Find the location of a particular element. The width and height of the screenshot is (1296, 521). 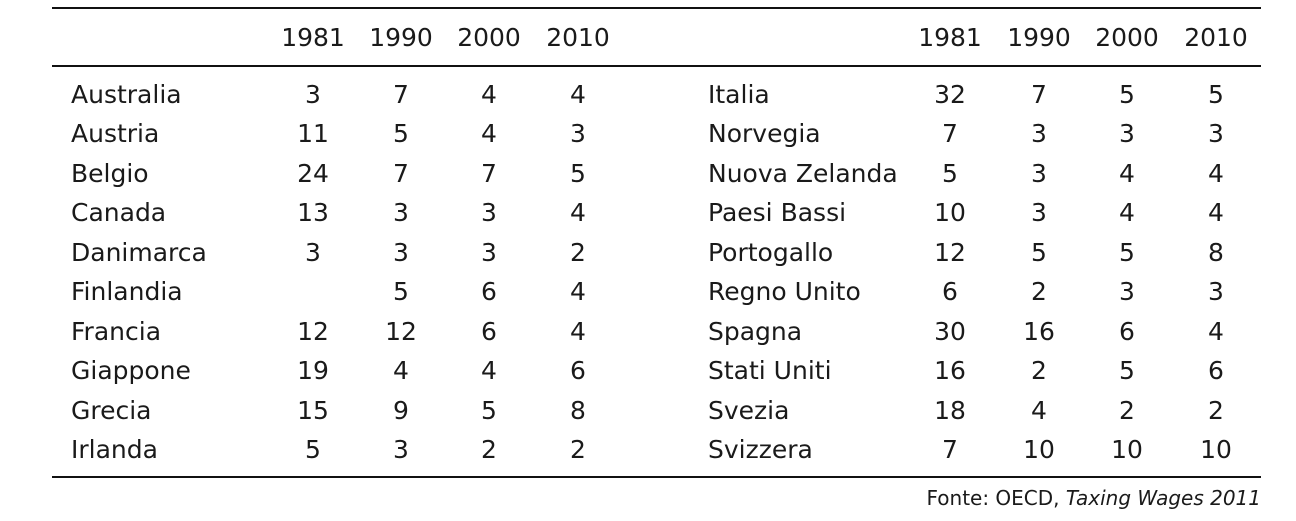

source-publication: Taxing Wages 2011 is located at coordinates (1163, 498).